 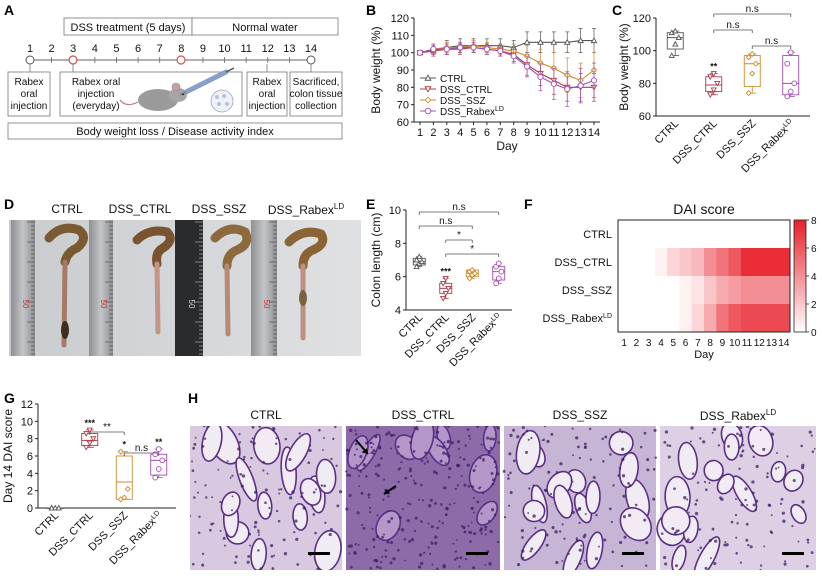 I want to click on box1-line2: oral, so click(x=29, y=94).